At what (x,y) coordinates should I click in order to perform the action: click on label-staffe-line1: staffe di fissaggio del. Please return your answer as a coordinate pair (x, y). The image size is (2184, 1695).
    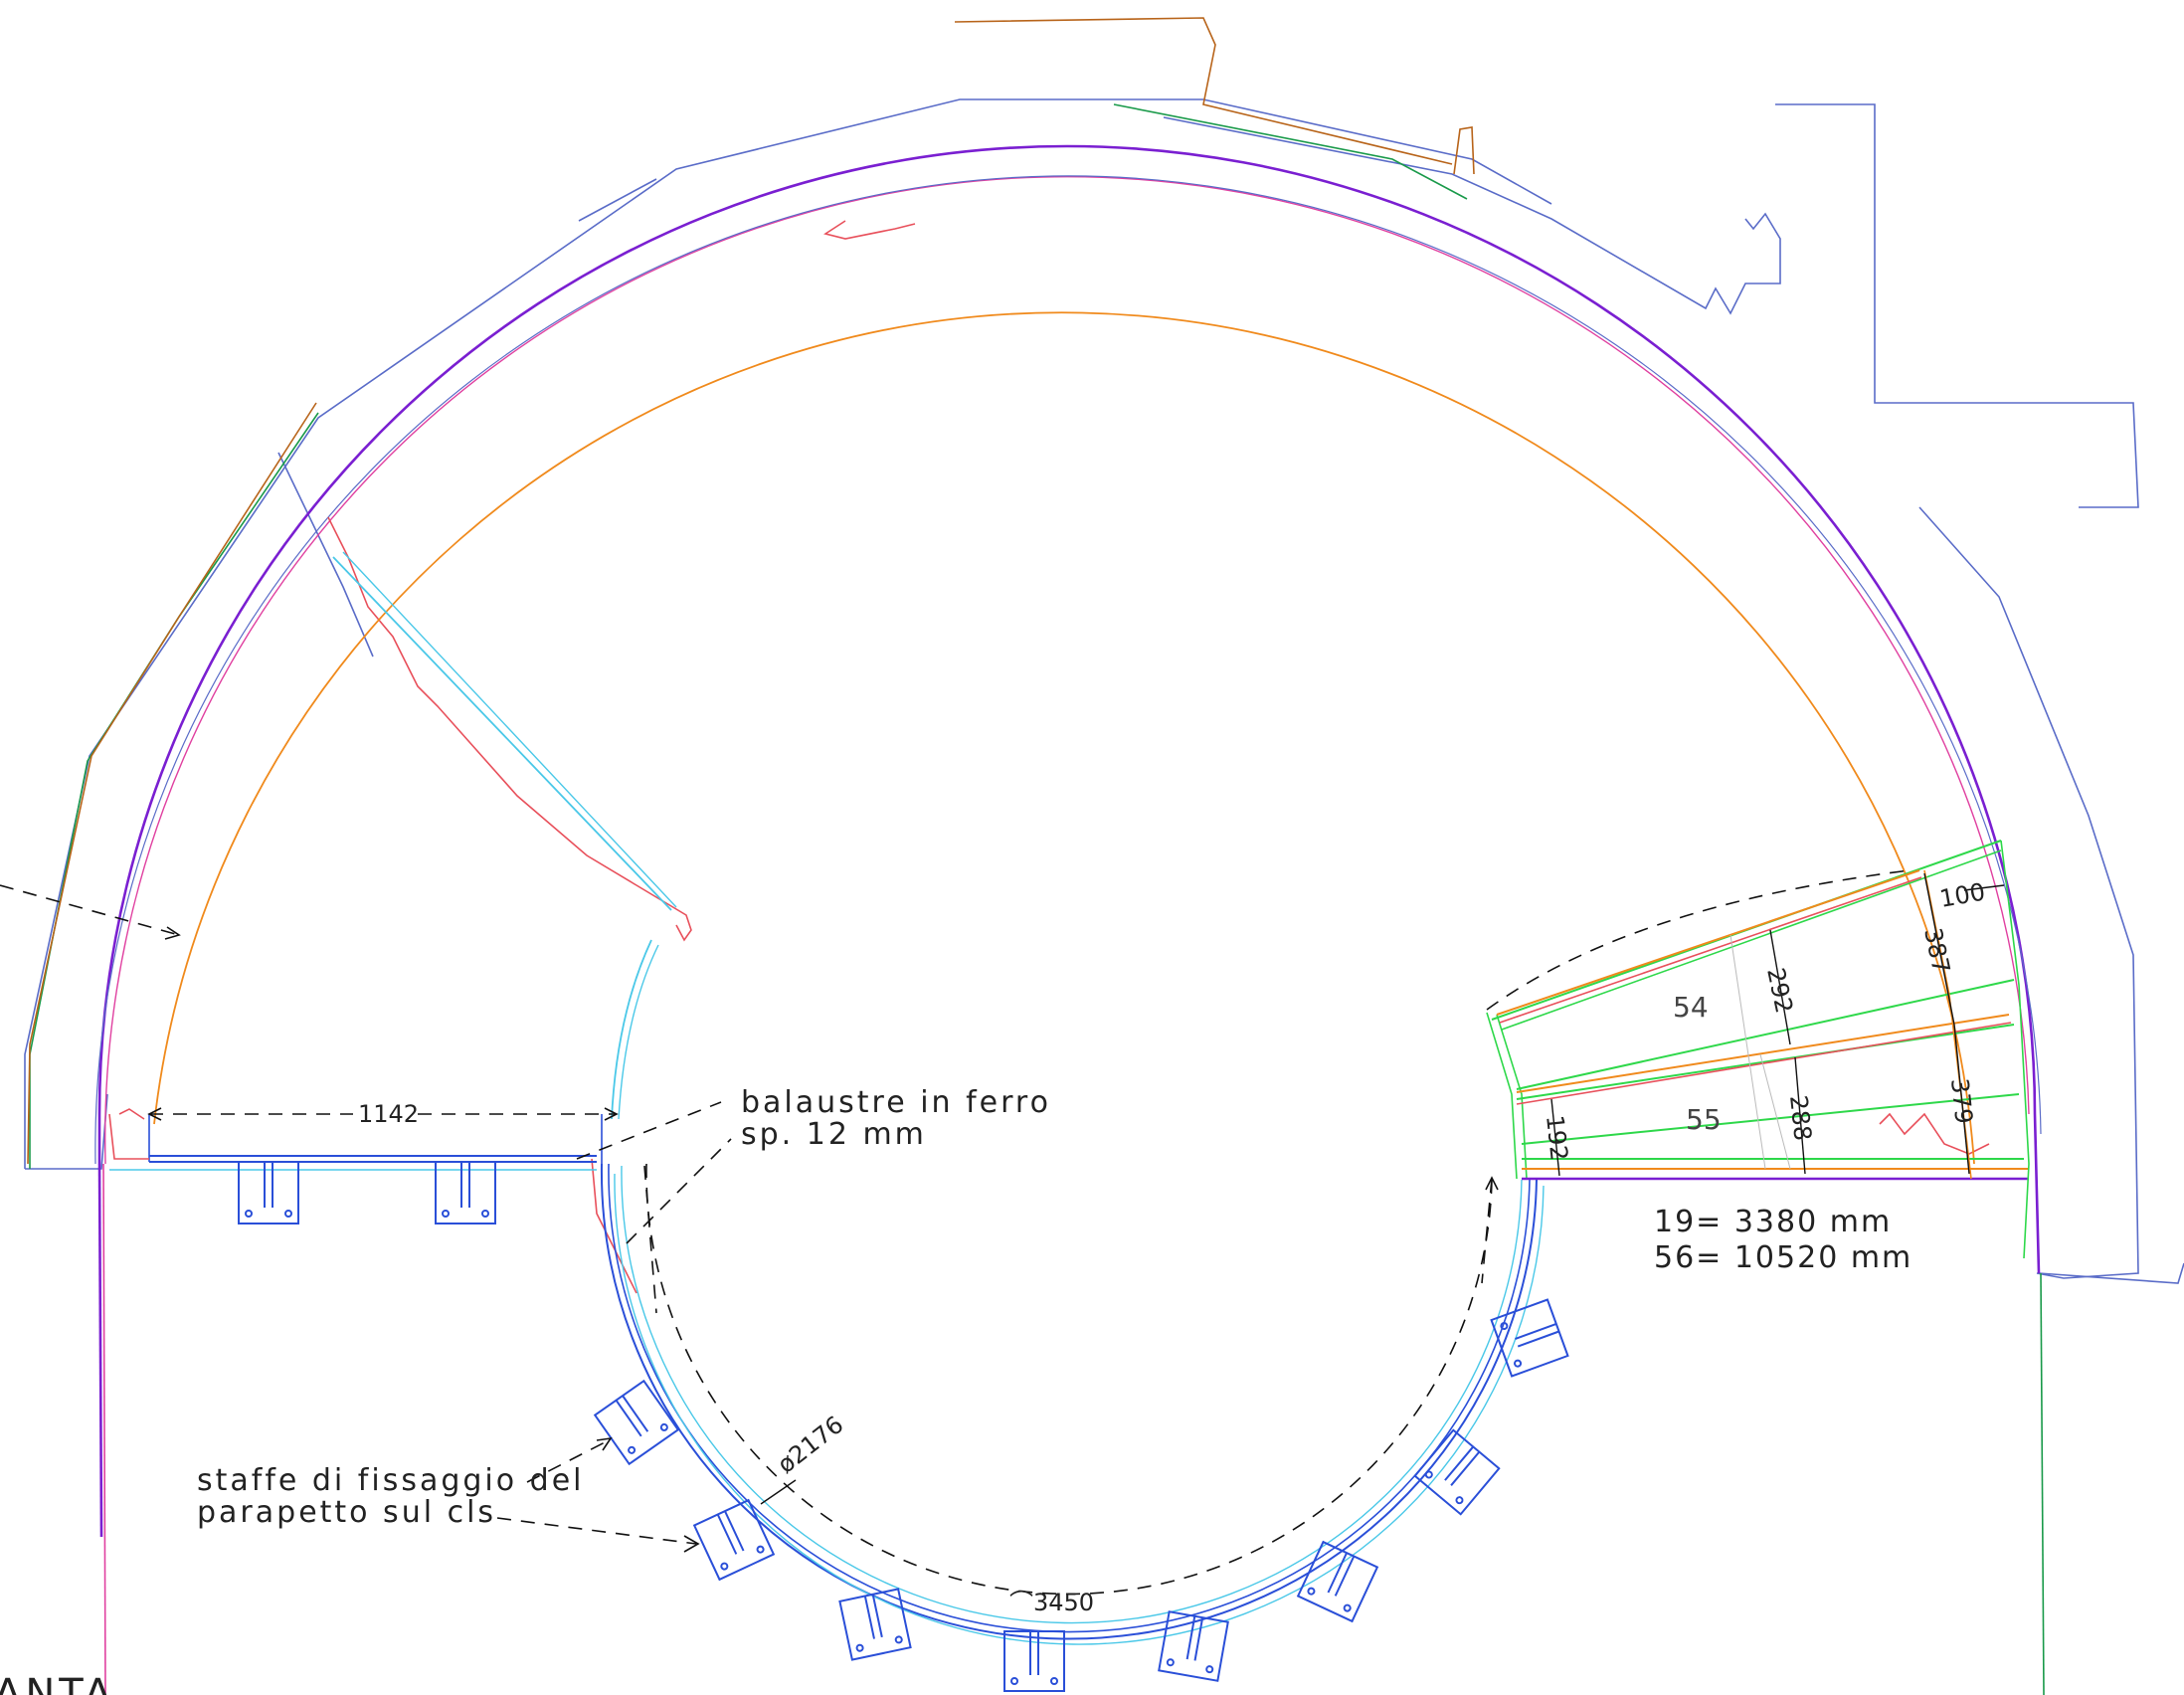
    Looking at the image, I should click on (391, 1480).